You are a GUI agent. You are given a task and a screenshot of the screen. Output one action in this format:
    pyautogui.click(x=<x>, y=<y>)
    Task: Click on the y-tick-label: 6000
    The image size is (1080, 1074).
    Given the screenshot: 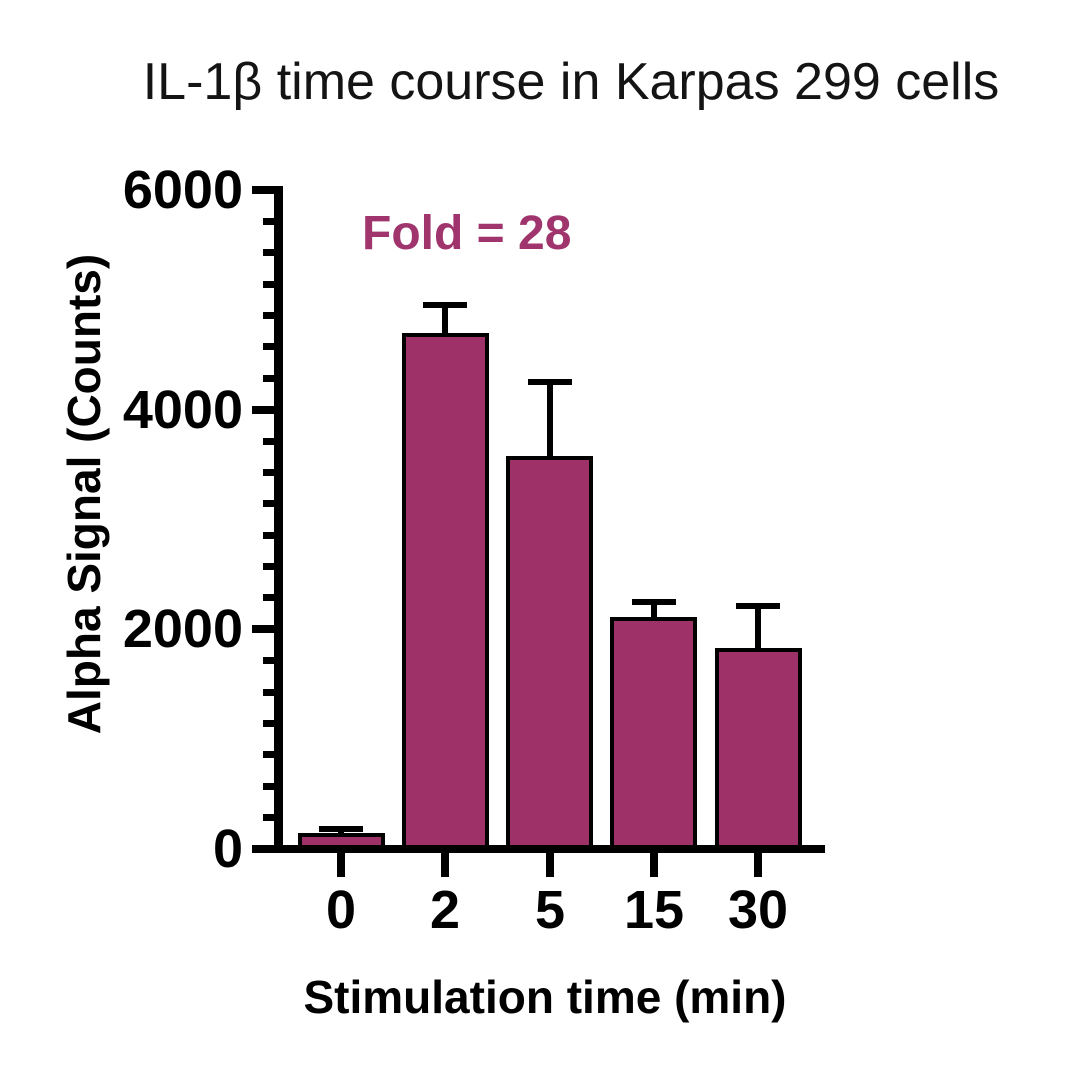 What is the action you would take?
    pyautogui.click(x=182, y=190)
    